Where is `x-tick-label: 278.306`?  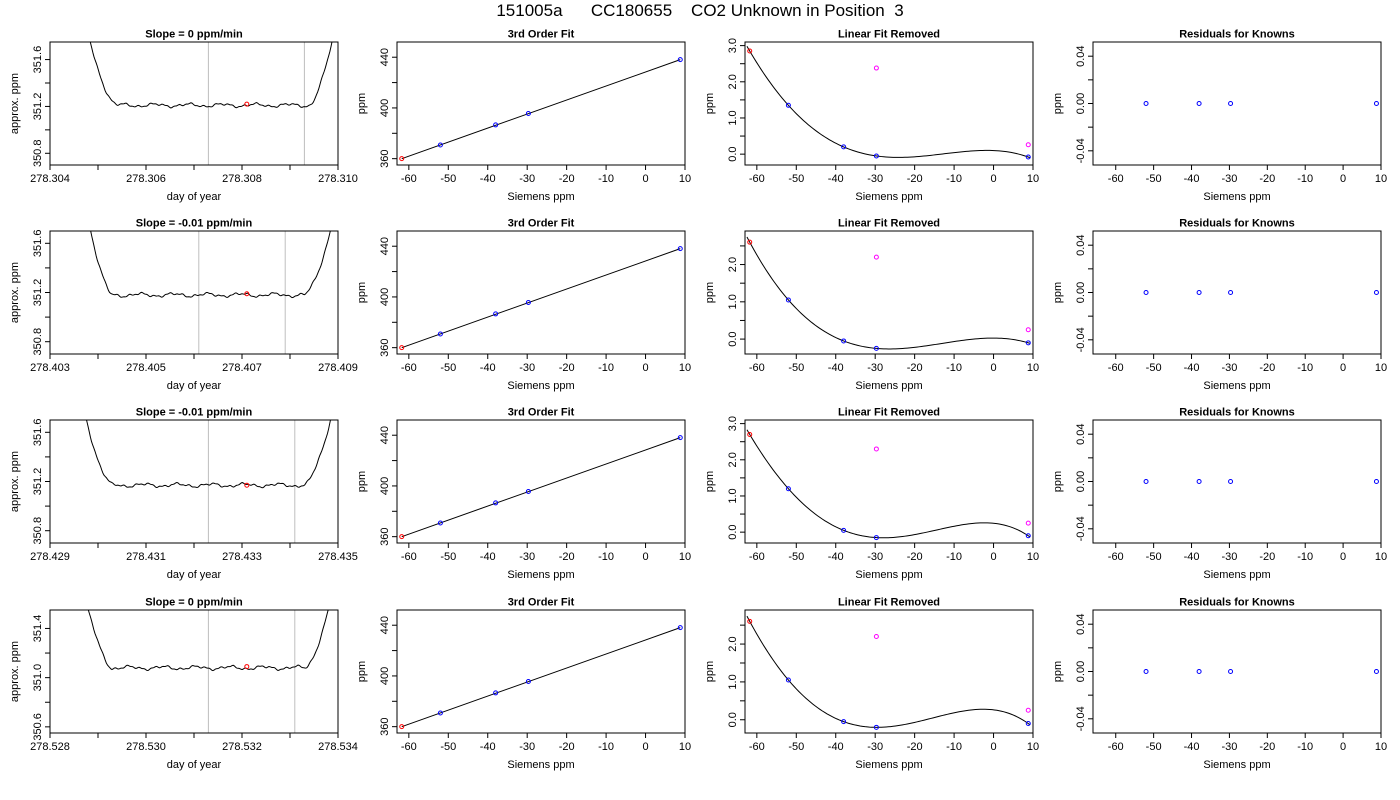
x-tick-label: 278.306 is located at coordinates (146, 179).